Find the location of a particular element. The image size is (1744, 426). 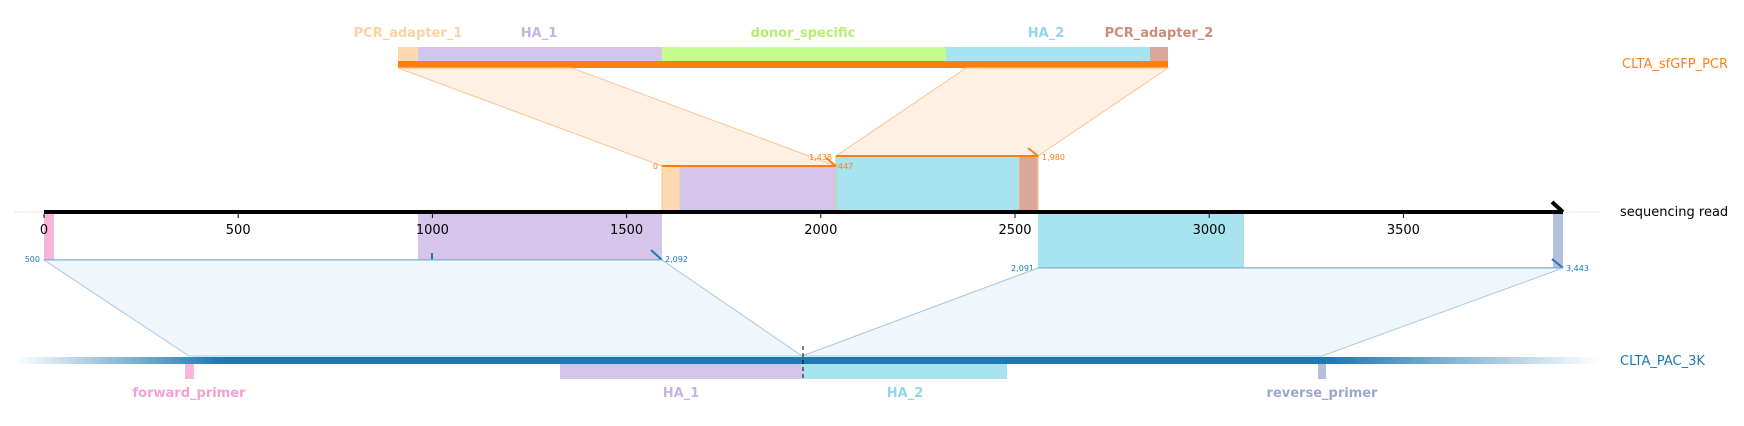

label-pcr-adapter-2: PCR_adapter_2 is located at coordinates (1159, 33).